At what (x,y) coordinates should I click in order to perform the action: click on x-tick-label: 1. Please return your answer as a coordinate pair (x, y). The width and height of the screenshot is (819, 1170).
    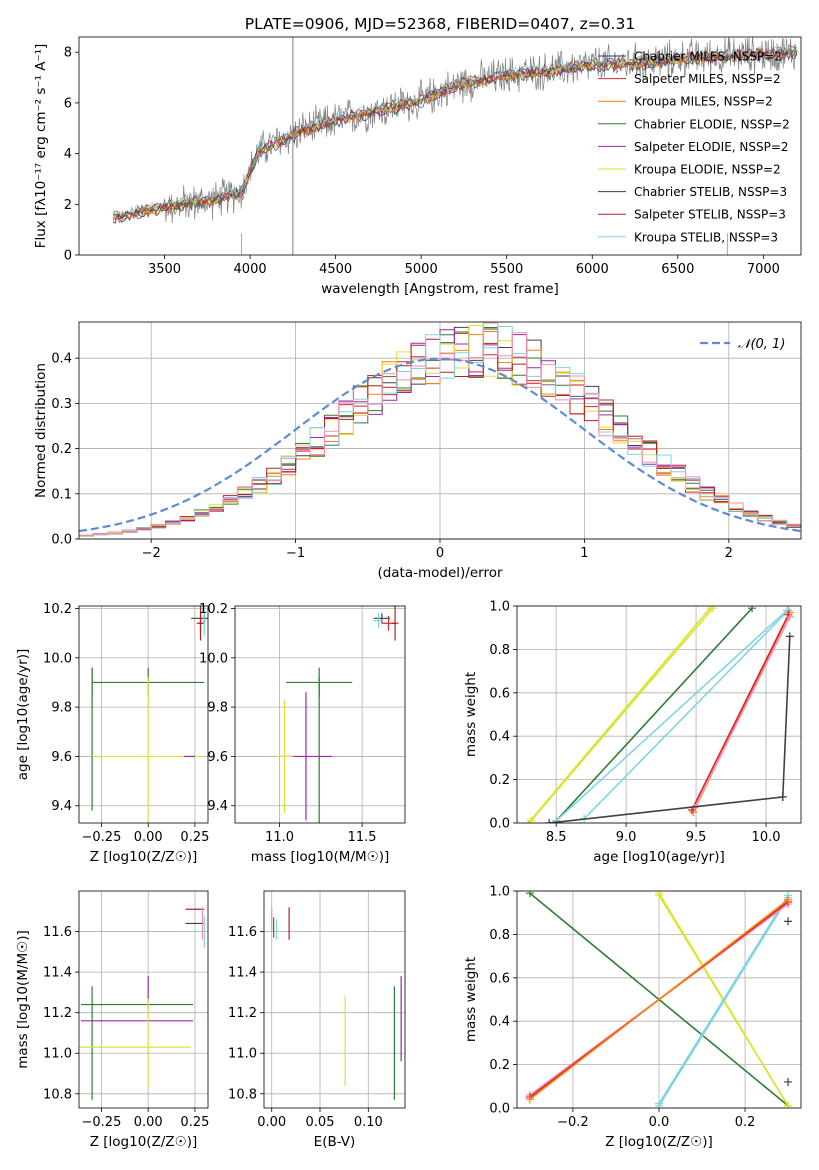
    Looking at the image, I should click on (584, 553).